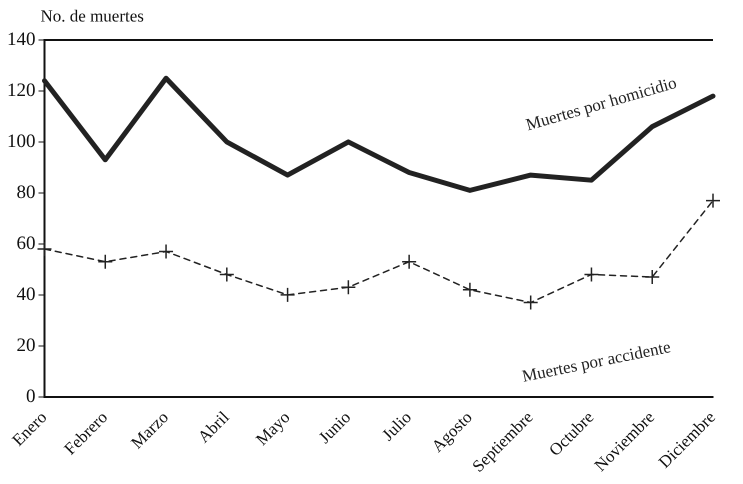  What do you see at coordinates (21, 39) in the screenshot?
I see `y-tick-label: 140` at bounding box center [21, 39].